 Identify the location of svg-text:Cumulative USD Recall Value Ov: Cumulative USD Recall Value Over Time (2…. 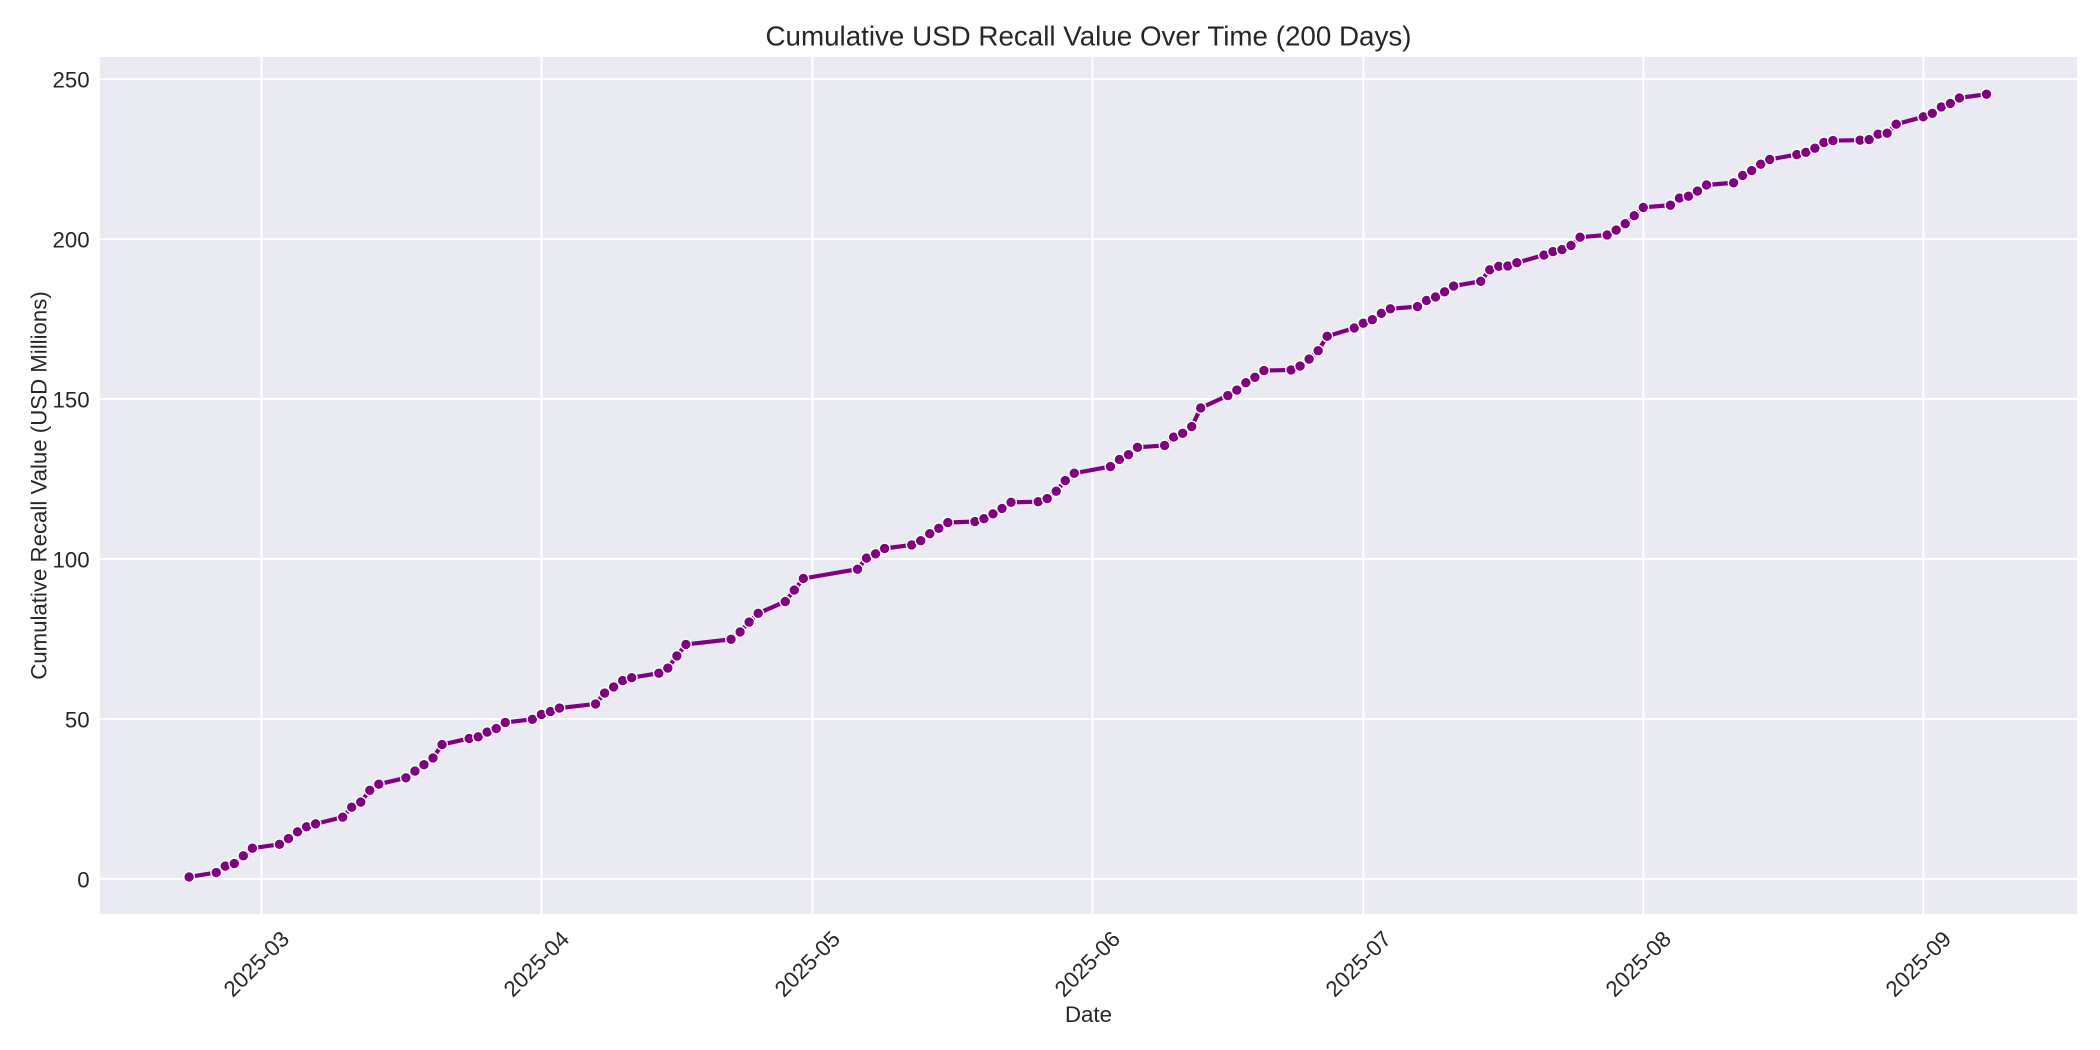
(1088, 36).